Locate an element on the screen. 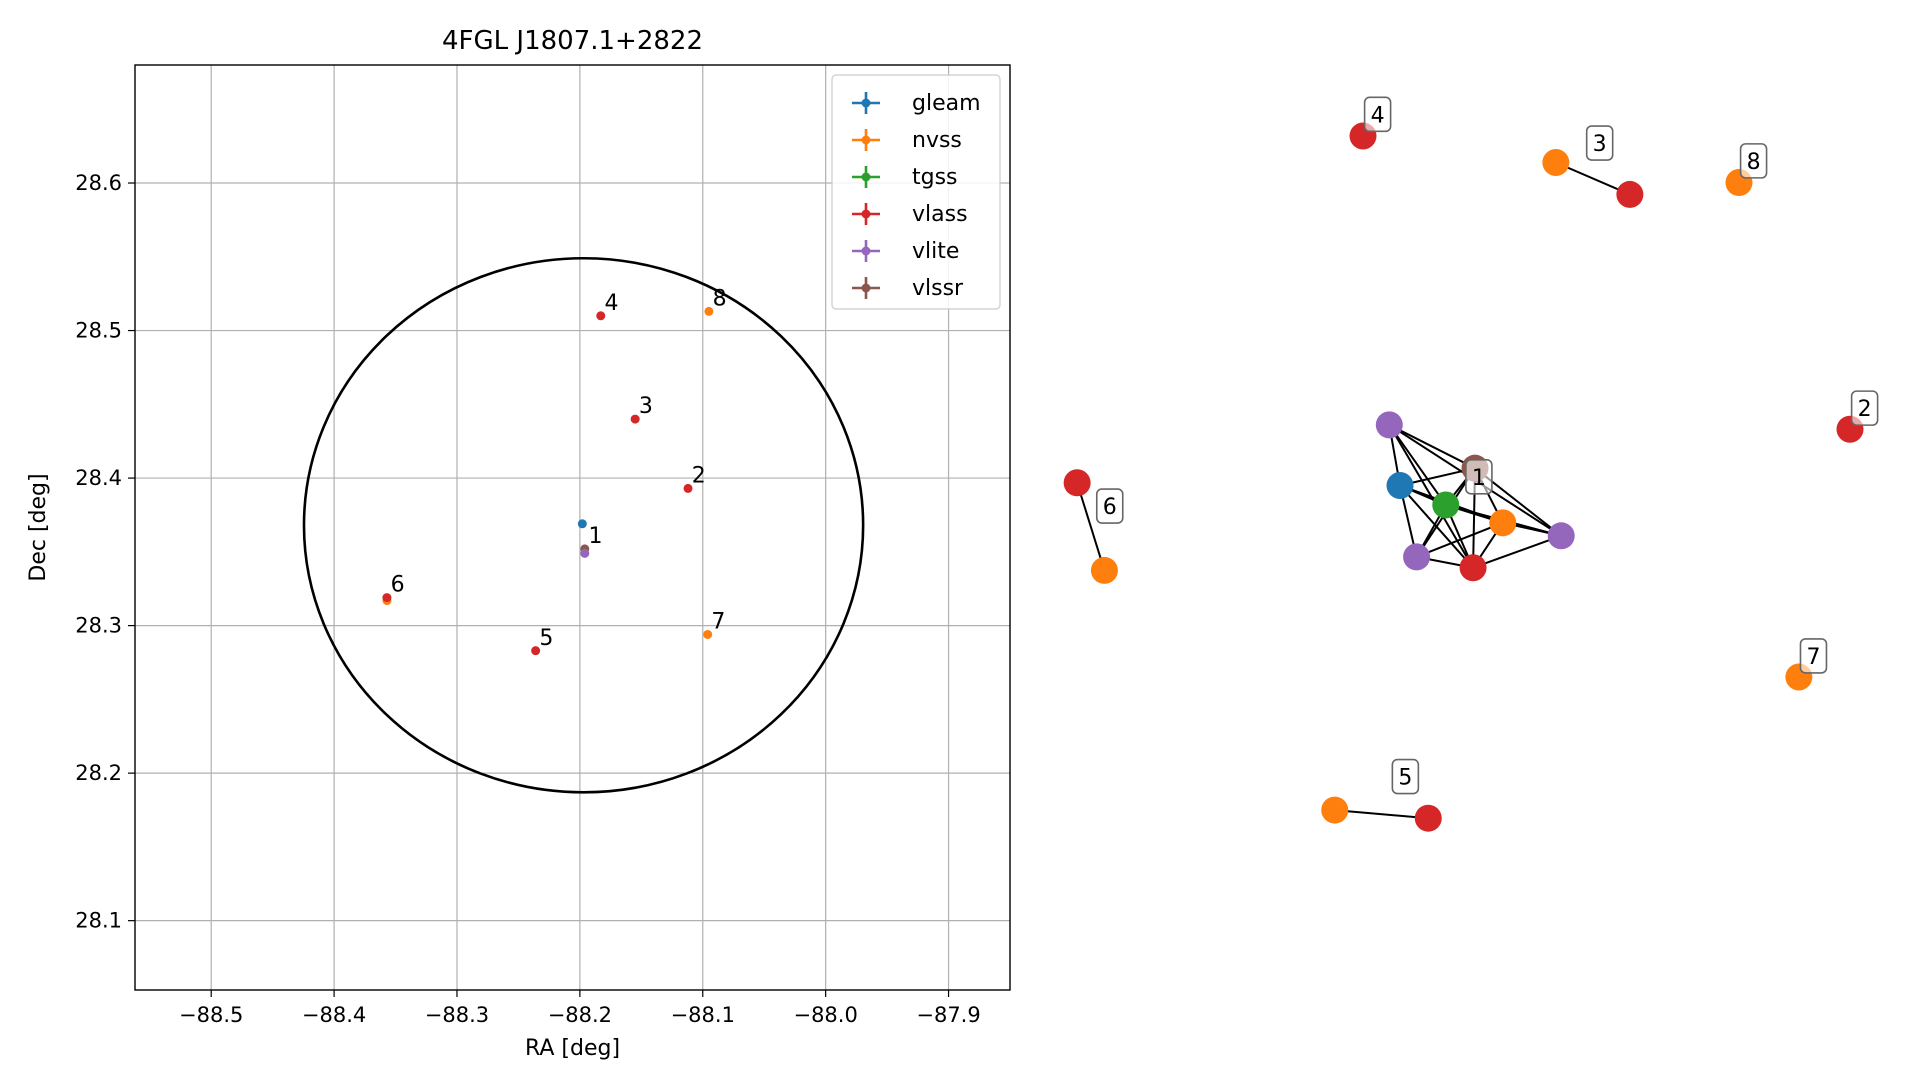  uncertainty-ellipse-layer is located at coordinates (583, 525).